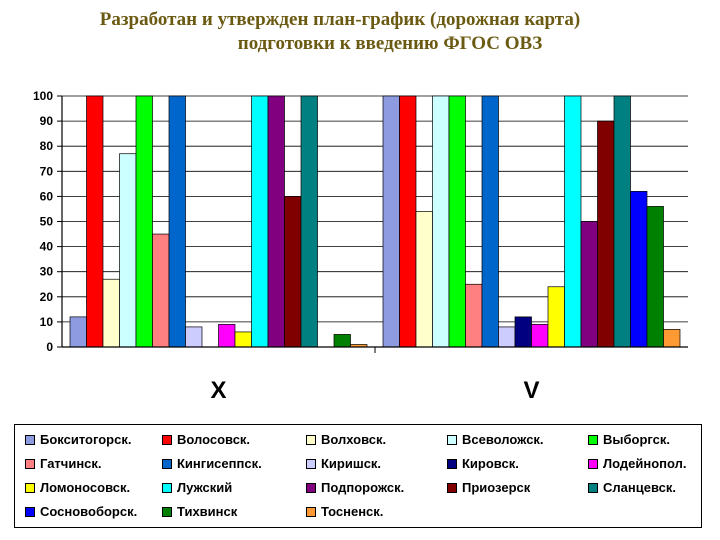 The height and width of the screenshot is (540, 720). I want to click on y-tick-label: 30, so click(47, 272).